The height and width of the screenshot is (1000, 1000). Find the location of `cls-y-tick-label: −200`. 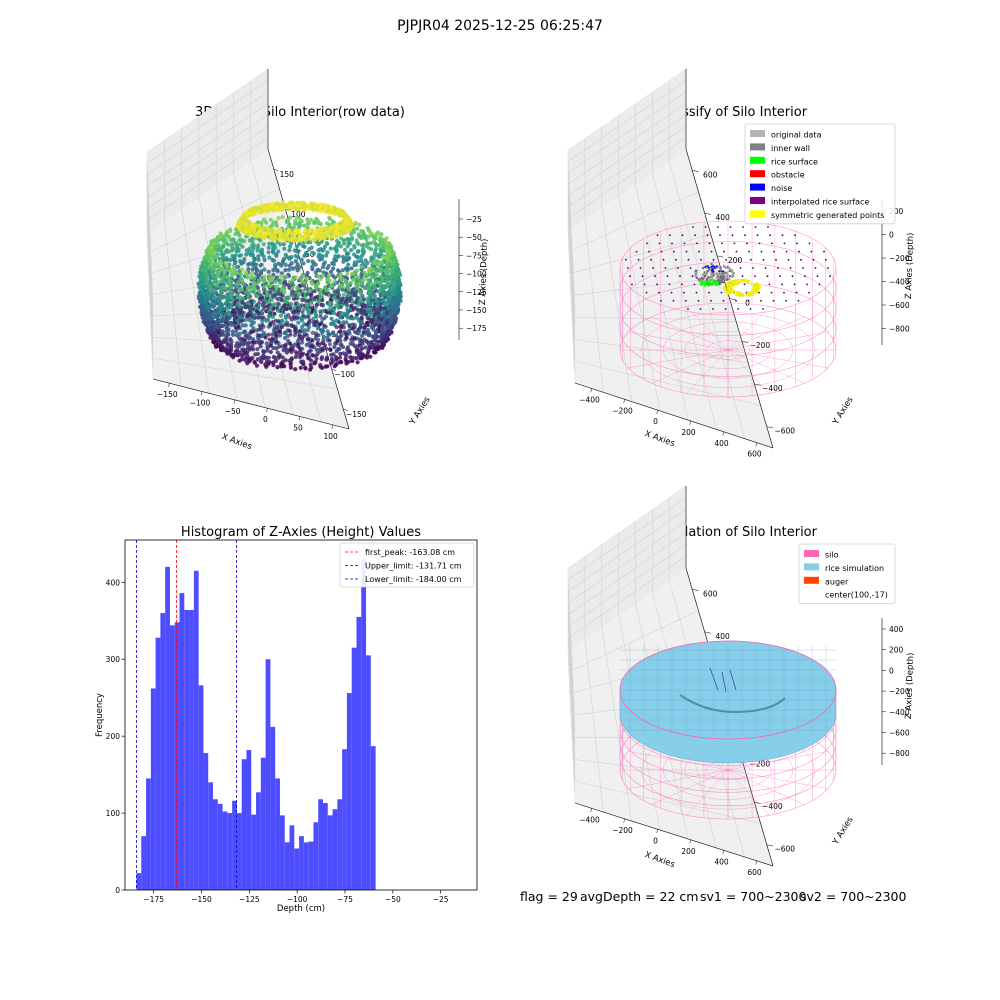

cls-y-tick-label: −200 is located at coordinates (760, 345).